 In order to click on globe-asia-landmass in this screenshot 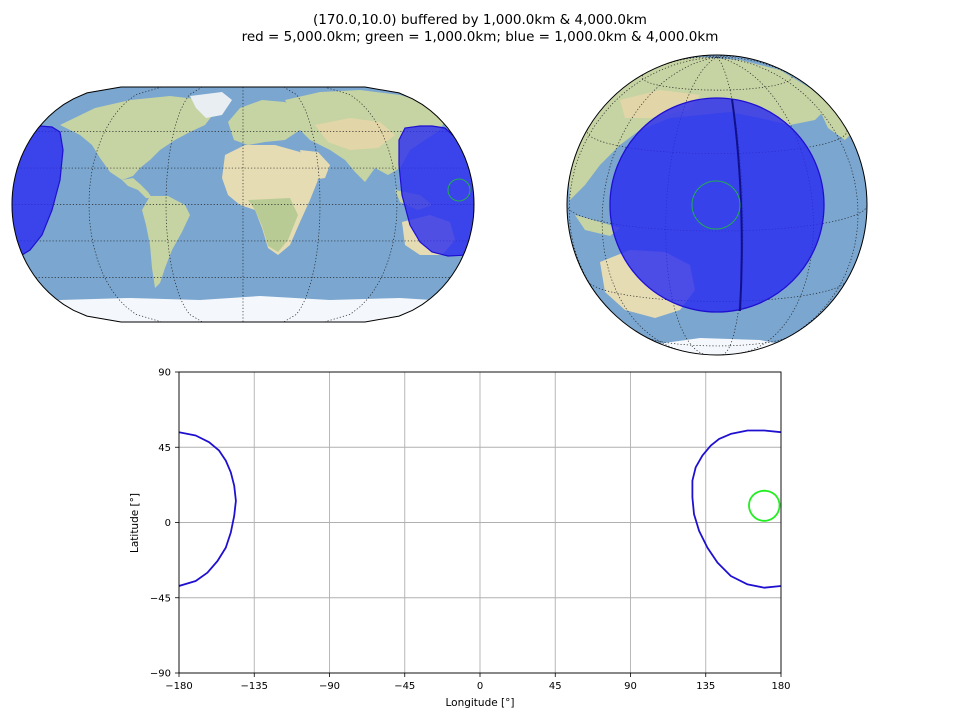, I will do `click(698, 128)`.